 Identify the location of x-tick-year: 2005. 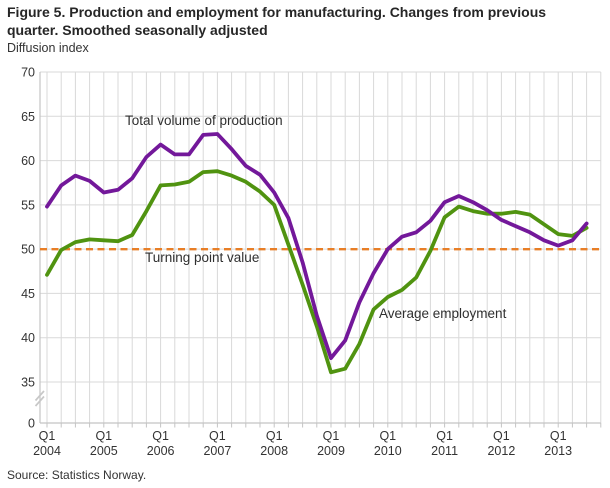
(104, 451).